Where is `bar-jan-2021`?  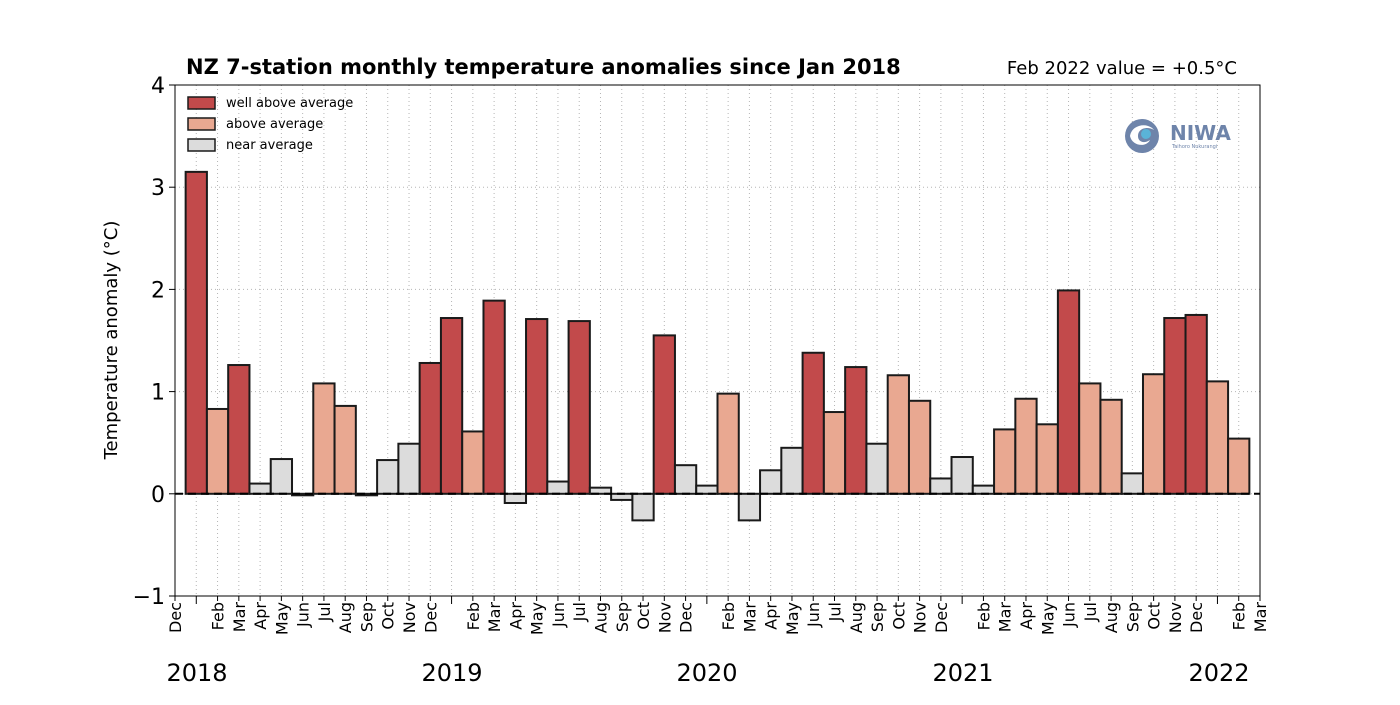
bar-jan-2021 is located at coordinates (962, 475).